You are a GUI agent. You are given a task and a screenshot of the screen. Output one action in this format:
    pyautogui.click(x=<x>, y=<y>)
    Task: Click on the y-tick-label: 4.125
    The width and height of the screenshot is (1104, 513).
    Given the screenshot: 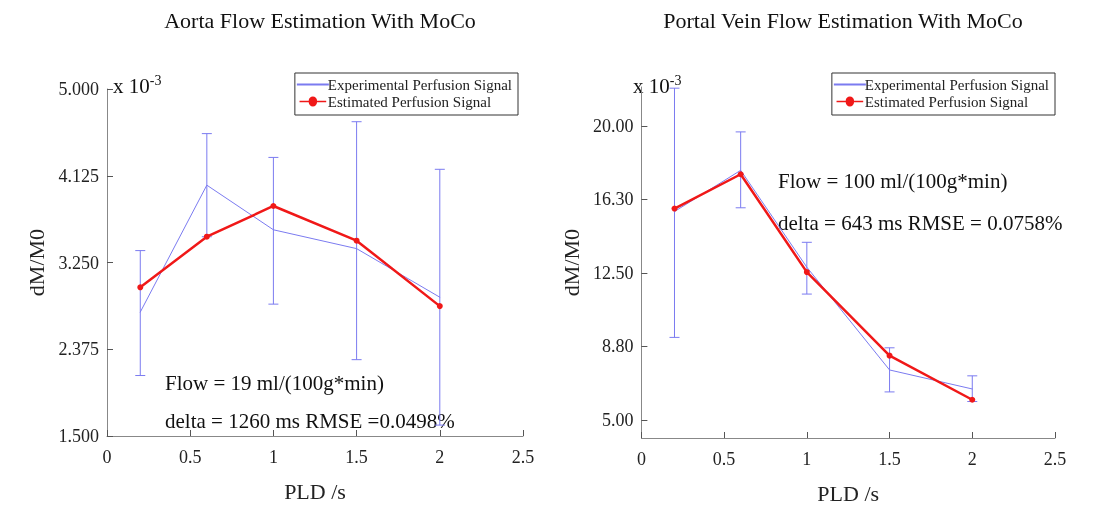 What is the action you would take?
    pyautogui.click(x=78, y=175)
    